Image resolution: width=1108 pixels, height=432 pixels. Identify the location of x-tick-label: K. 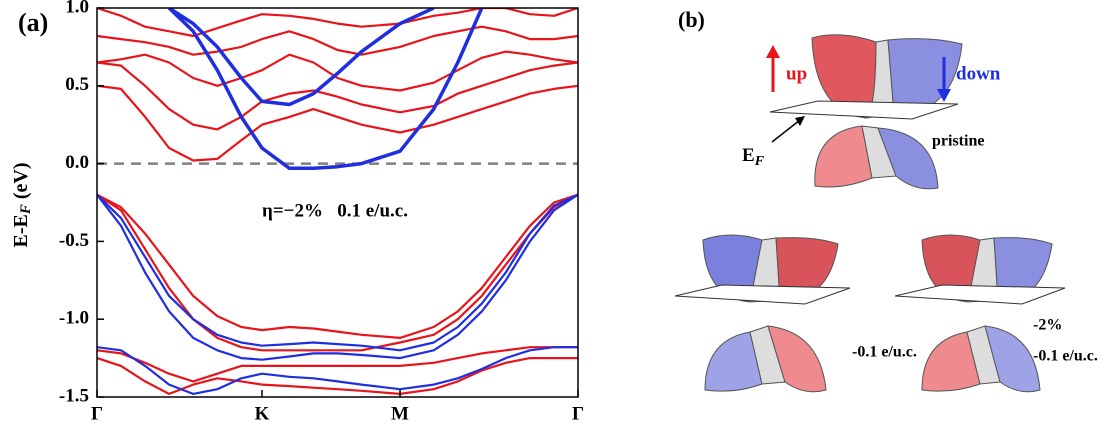
(262, 413).